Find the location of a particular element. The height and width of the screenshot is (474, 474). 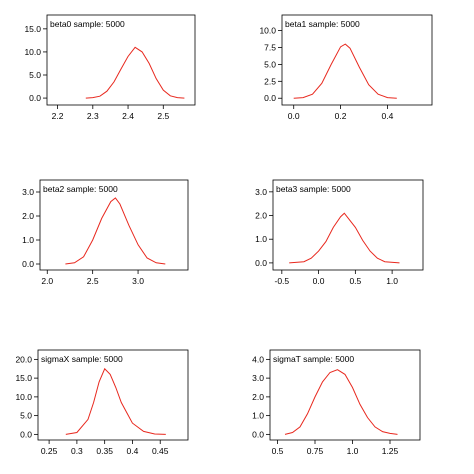

x-tick-label: 3.0 is located at coordinates (138, 281).